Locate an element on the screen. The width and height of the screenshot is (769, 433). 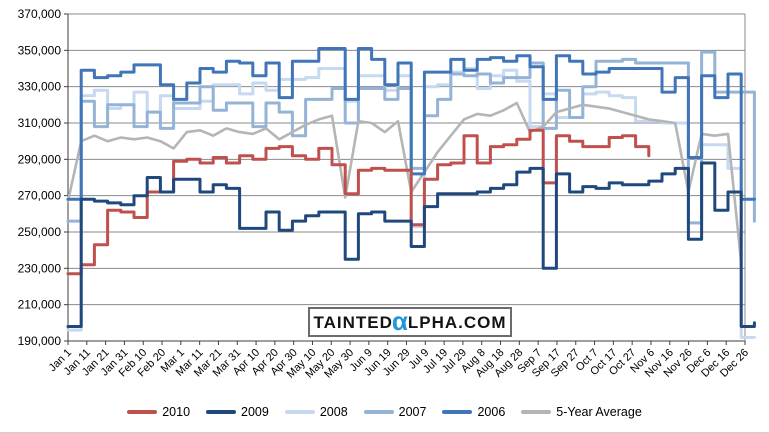
legend-item-2007: 2007 is located at coordinates (395, 412).